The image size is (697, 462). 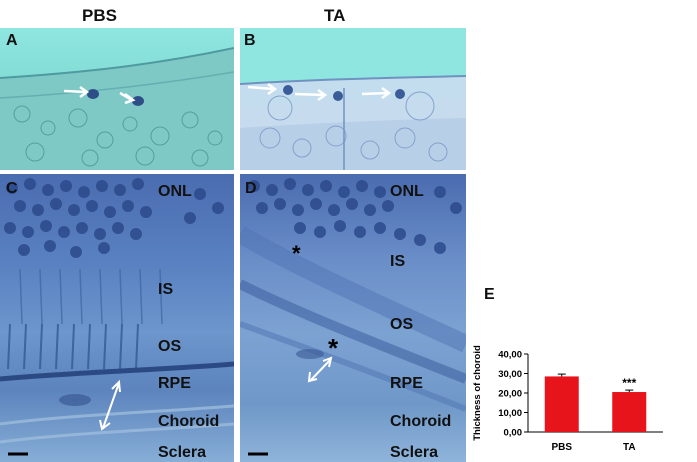 What do you see at coordinates (561, 447) in the screenshot?
I see `x-tick-label: PBS` at bounding box center [561, 447].